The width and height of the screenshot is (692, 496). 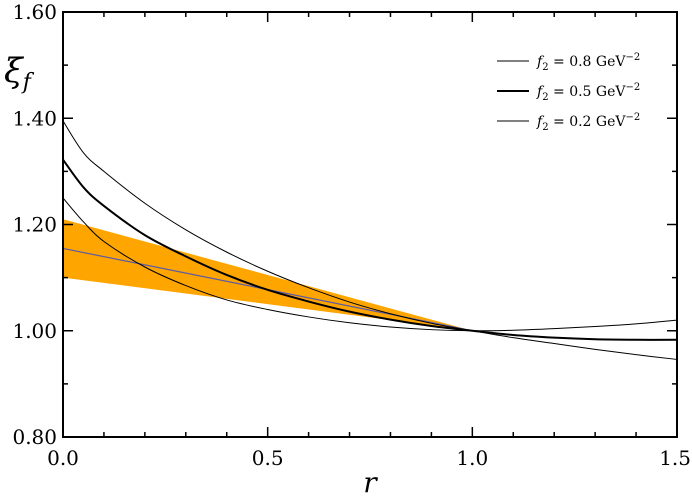 What do you see at coordinates (63, 458) in the screenshot?
I see `x-tick-label: 0.0` at bounding box center [63, 458].